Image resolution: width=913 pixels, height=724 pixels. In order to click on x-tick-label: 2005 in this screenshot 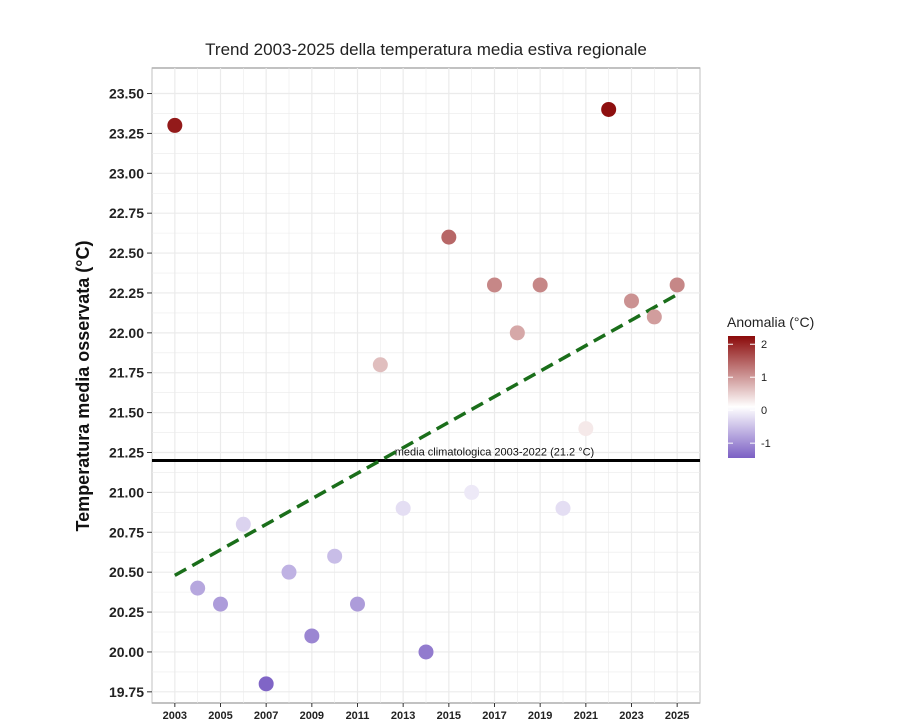, I will do `click(220, 716)`.